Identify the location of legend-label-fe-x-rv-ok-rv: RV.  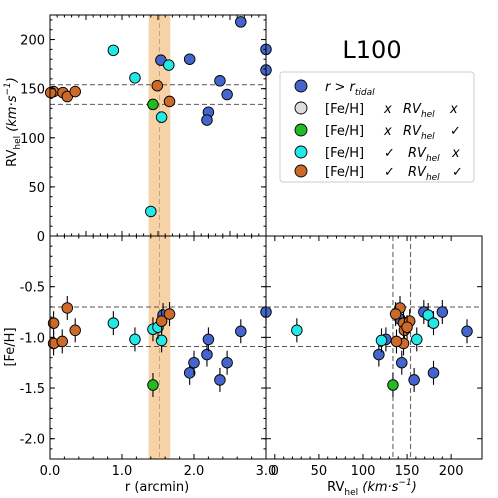
(412, 131).